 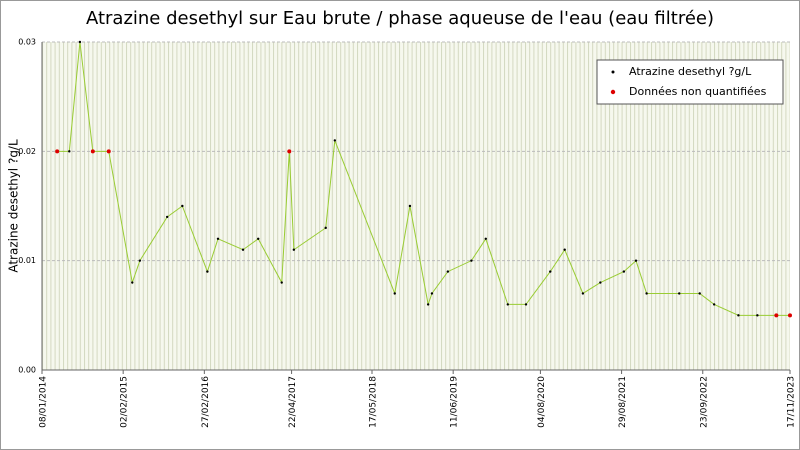 I want to click on x-tick-label: 08/01/2014, so click(x=44, y=402).